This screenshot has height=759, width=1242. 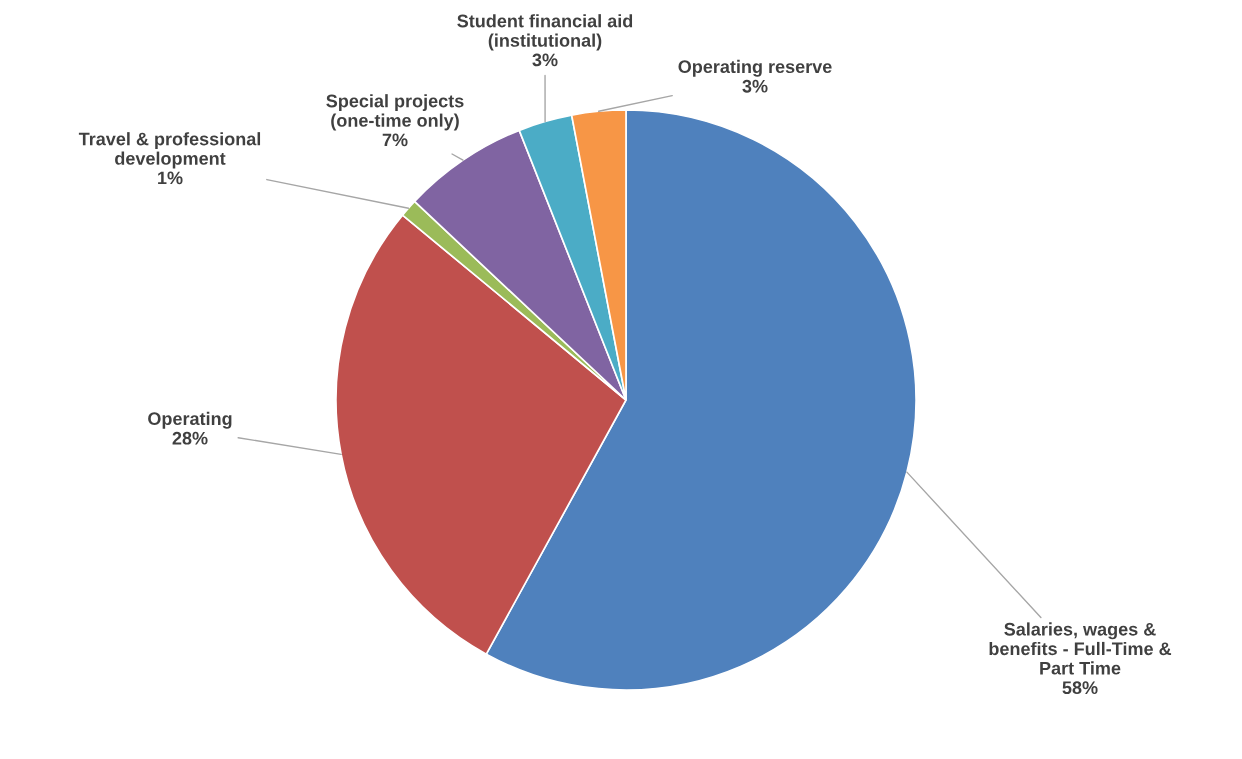 What do you see at coordinates (190, 420) in the screenshot?
I see `slice-label: Operating` at bounding box center [190, 420].